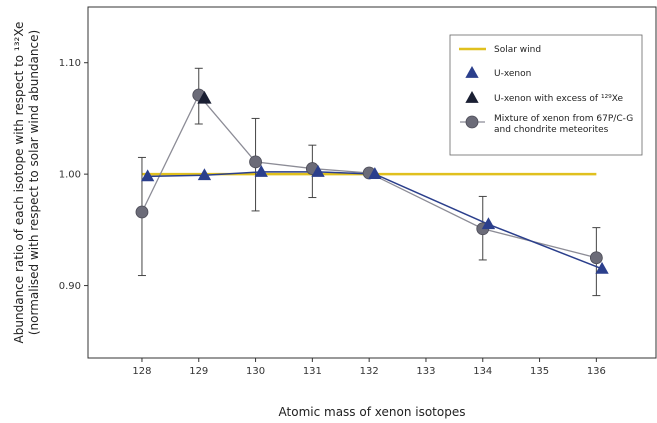 This screenshot has width=657, height=423. What do you see at coordinates (512, 74) in the screenshot?
I see `legend-label-u-xenon: U-xenon` at bounding box center [512, 74].